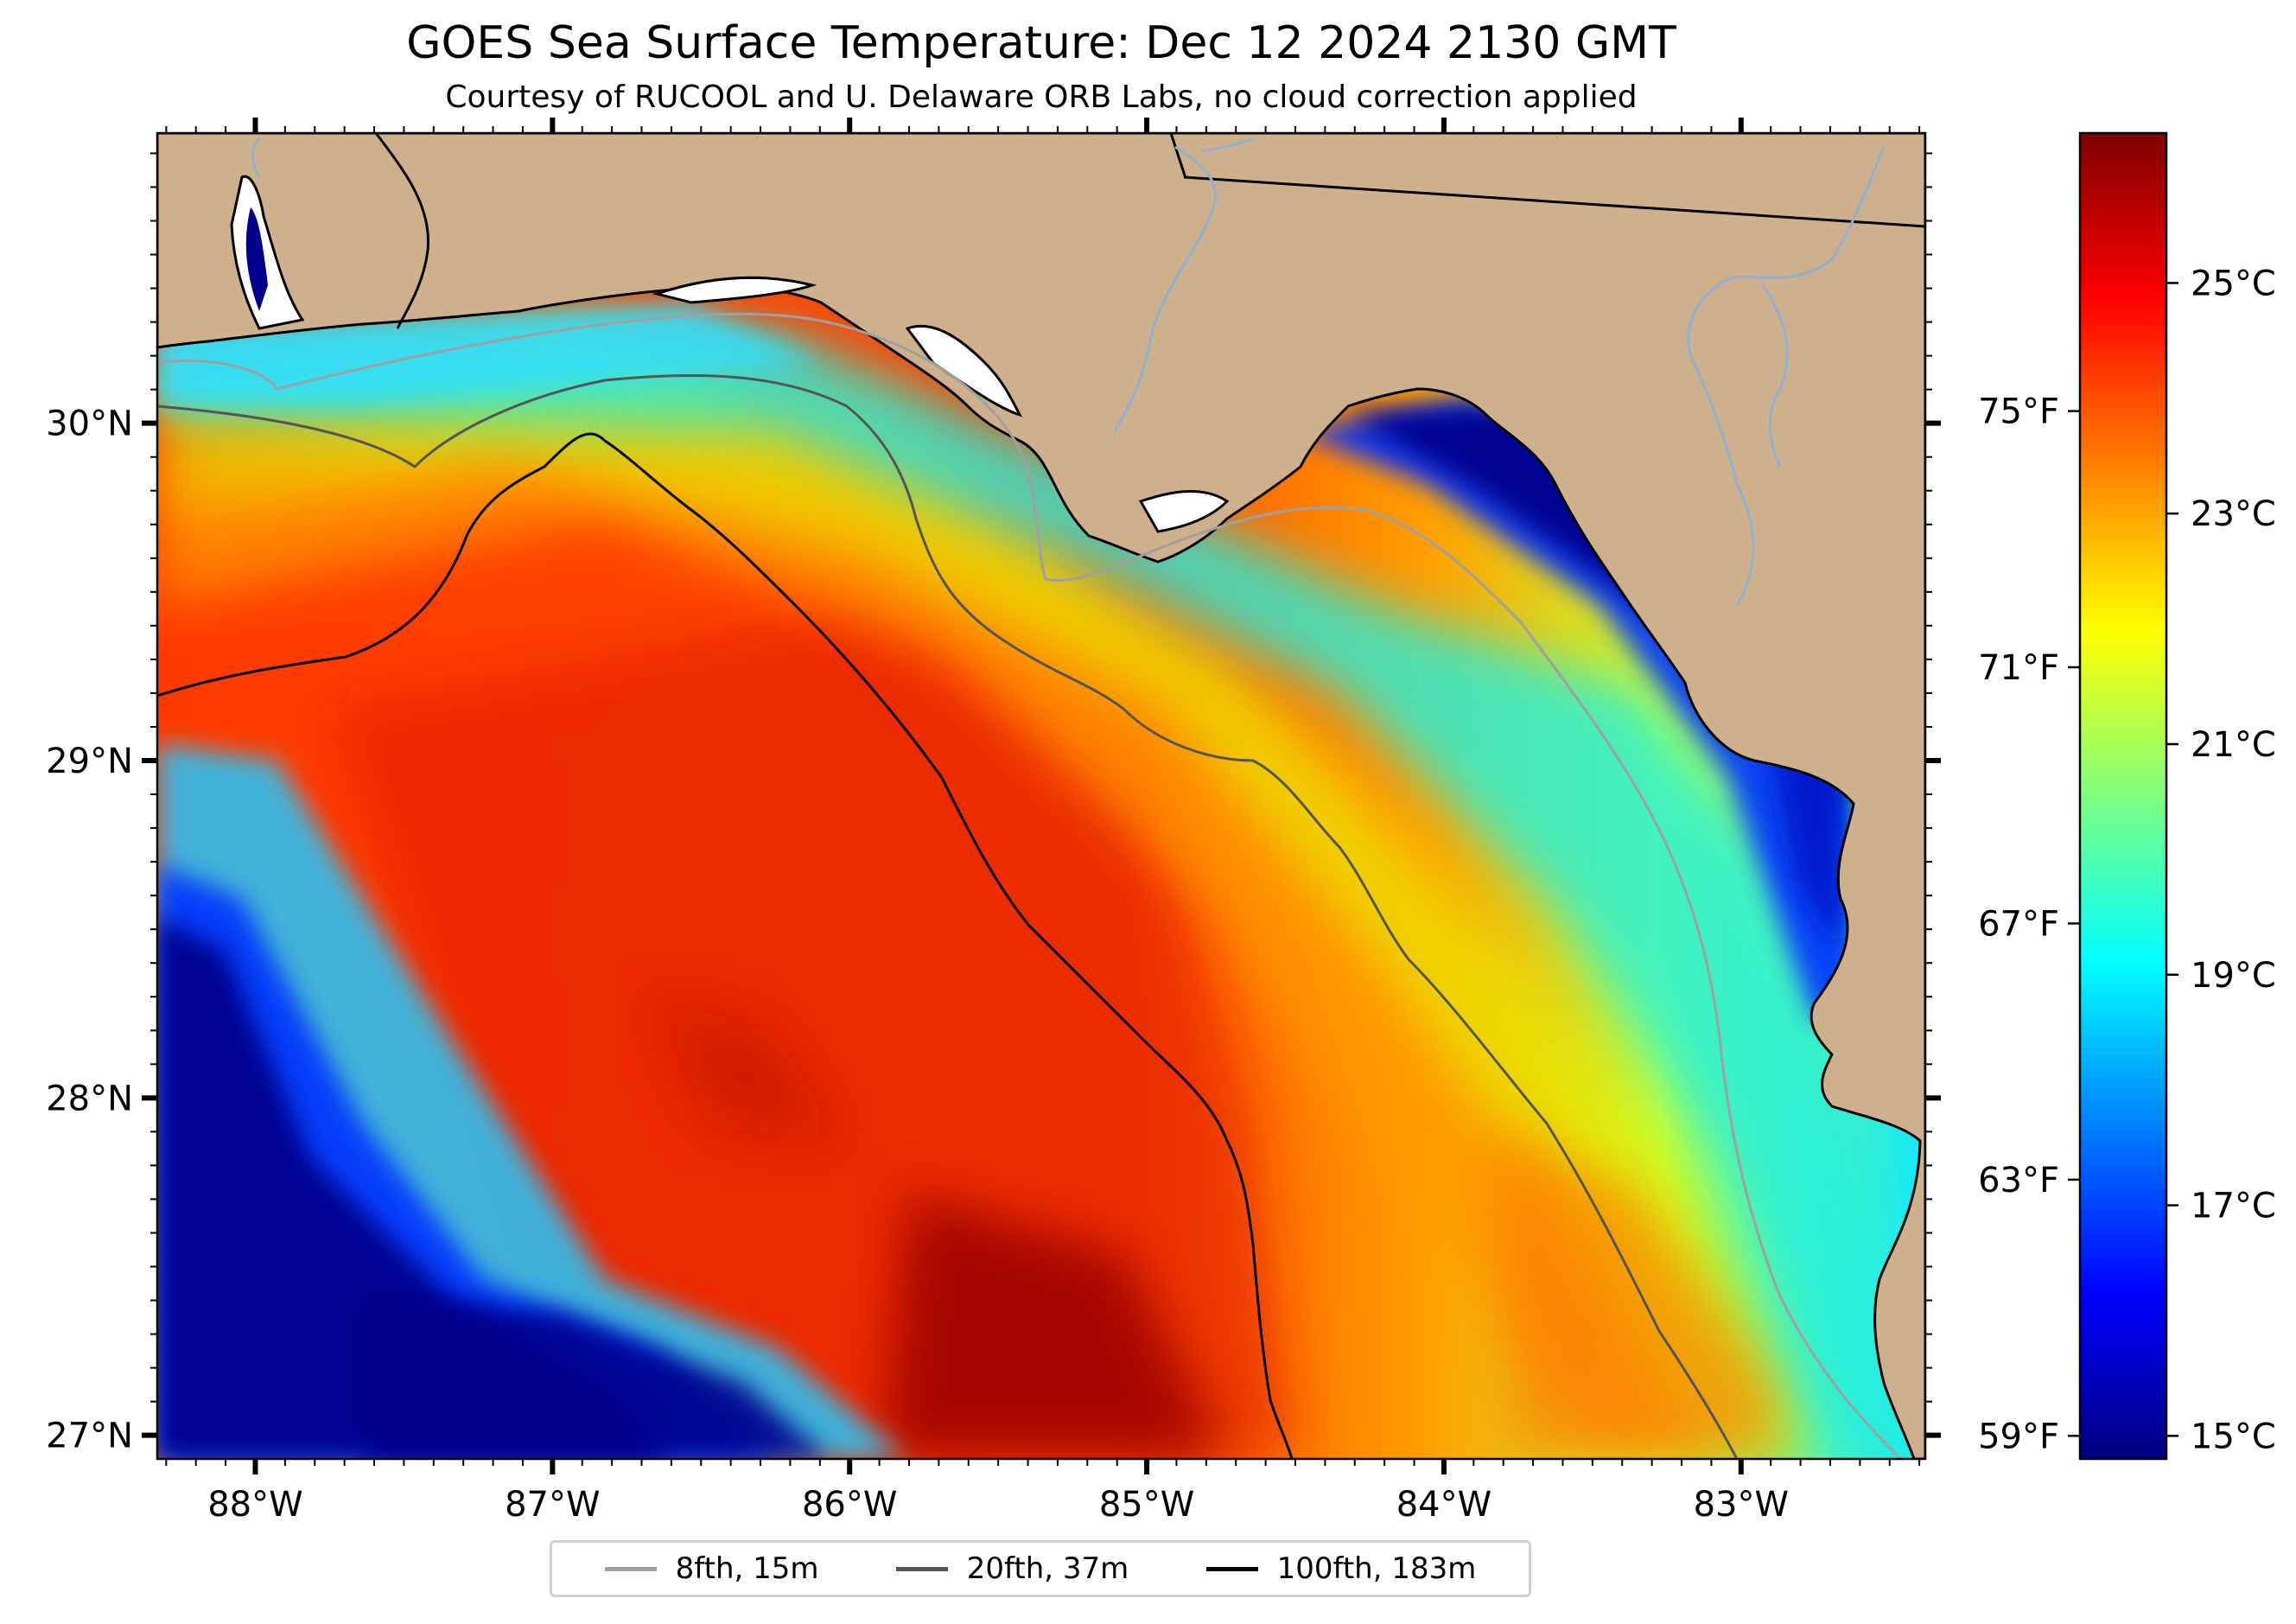  Describe the element at coordinates (2123, 796) in the screenshot. I see `colorbar` at that location.